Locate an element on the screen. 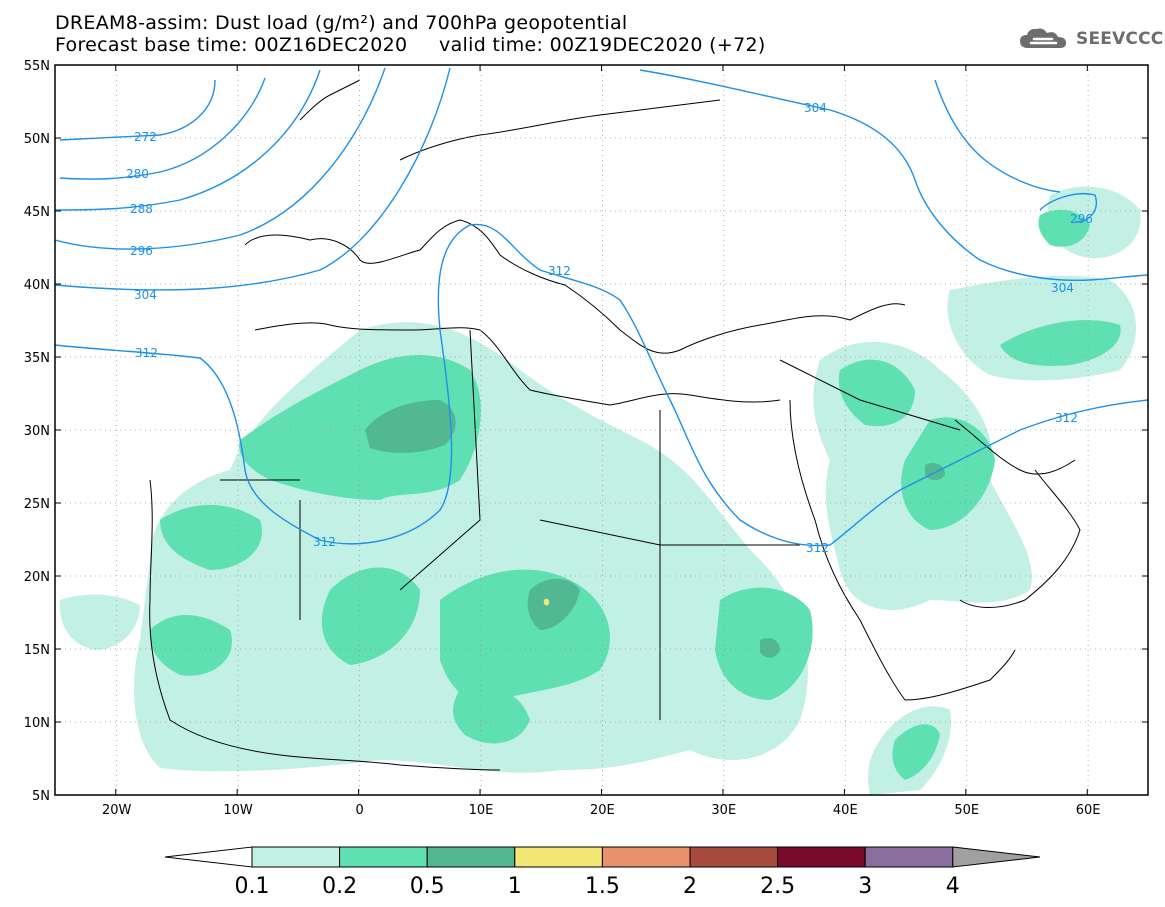 Image resolution: width=1165 pixels, height=907 pixels. lat-tick-label: 25N is located at coordinates (37, 504).